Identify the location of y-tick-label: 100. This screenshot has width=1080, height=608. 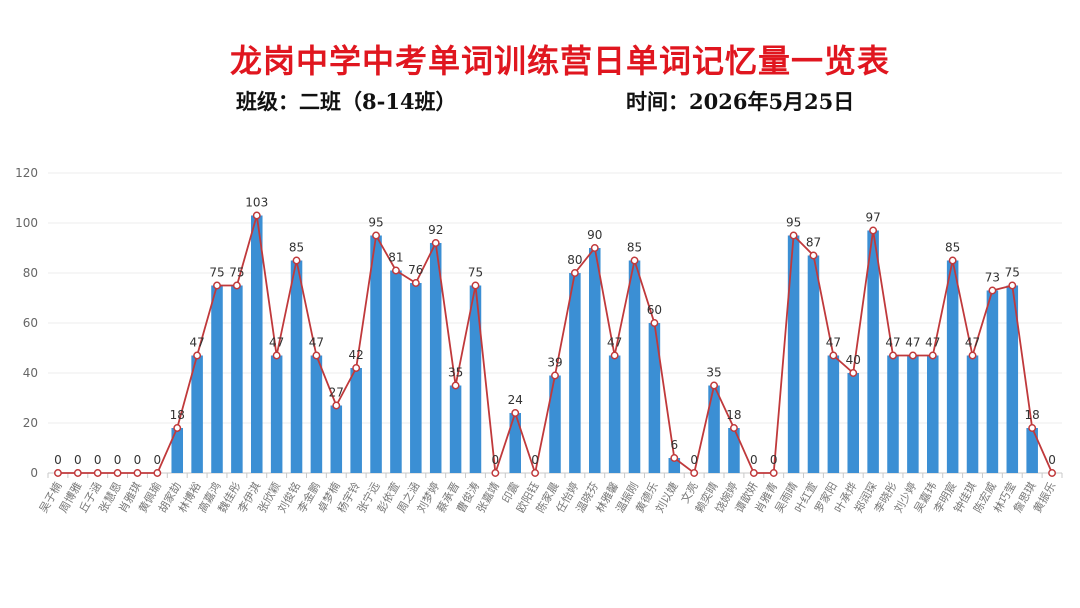
(26, 223).